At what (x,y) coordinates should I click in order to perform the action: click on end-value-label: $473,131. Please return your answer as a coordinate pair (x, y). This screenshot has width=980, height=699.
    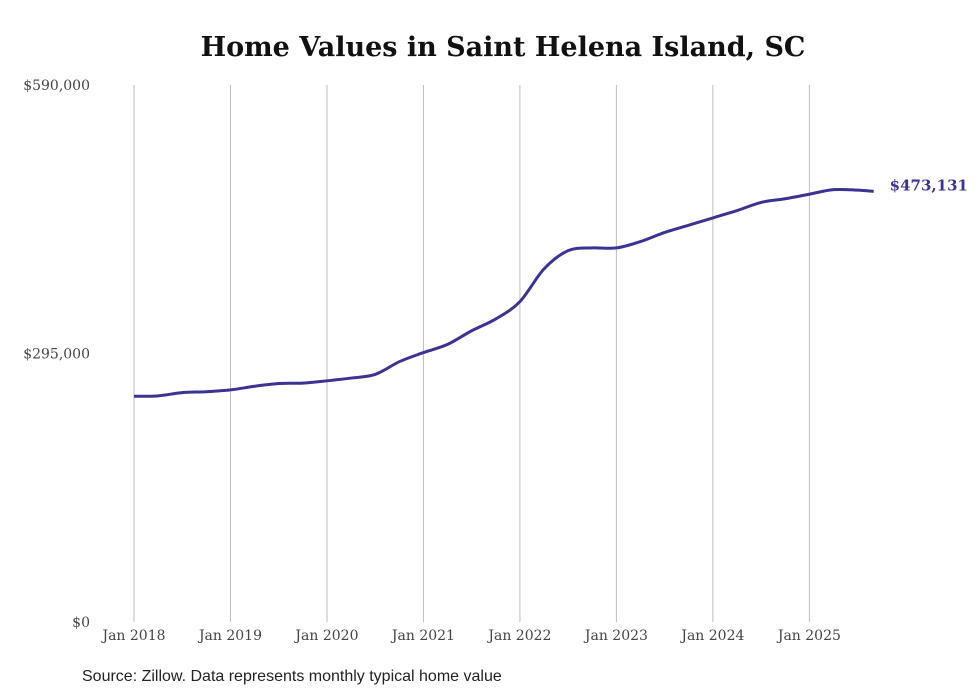
    Looking at the image, I should click on (929, 185).